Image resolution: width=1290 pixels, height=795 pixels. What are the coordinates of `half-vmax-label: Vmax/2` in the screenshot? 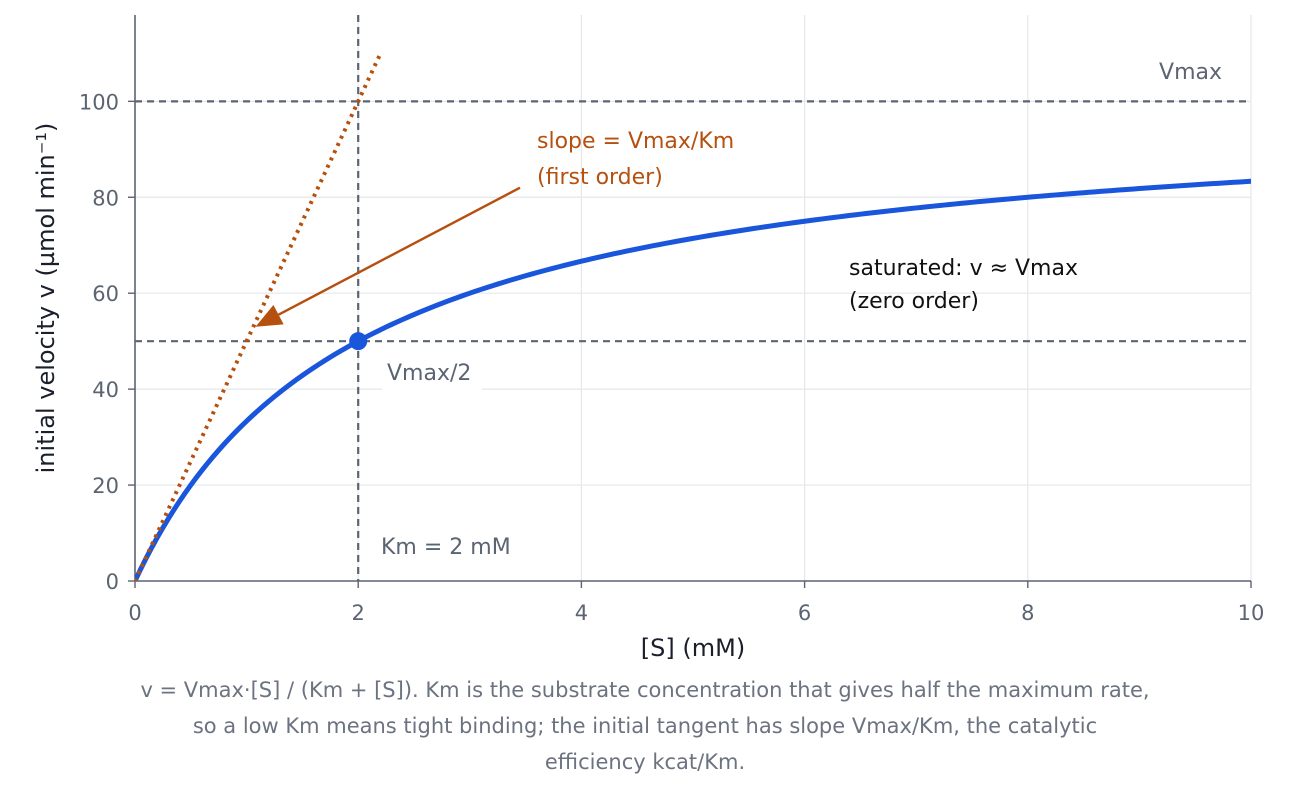 It's located at (429, 373).